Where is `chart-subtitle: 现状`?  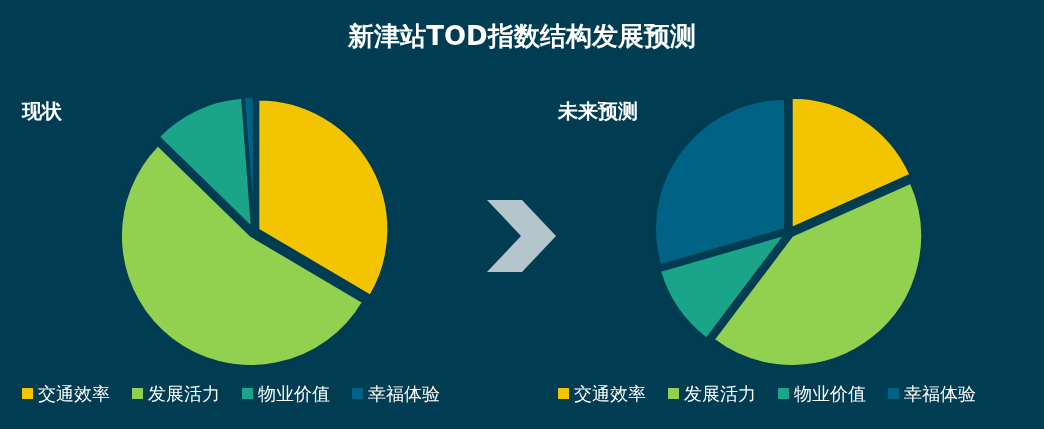 chart-subtitle: 现状 is located at coordinates (42, 111).